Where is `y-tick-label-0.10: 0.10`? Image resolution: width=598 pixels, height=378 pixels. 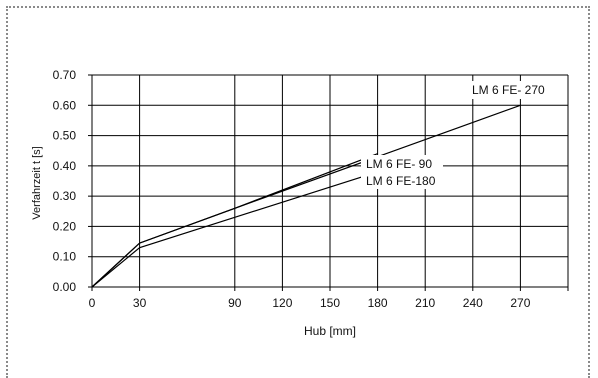 y-tick-label-0.10: 0.10 is located at coordinates (65, 257).